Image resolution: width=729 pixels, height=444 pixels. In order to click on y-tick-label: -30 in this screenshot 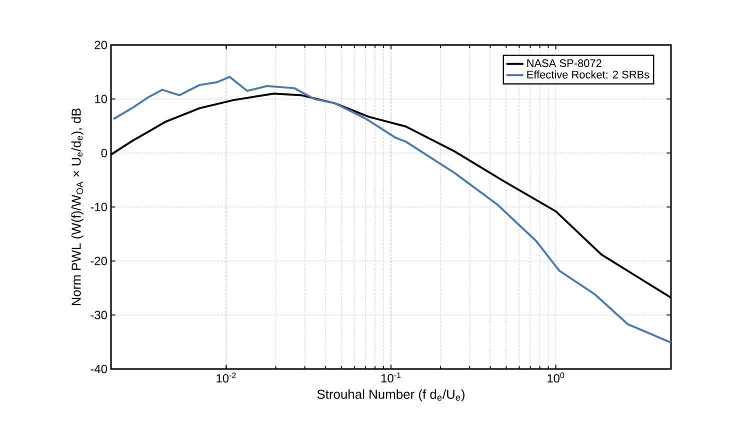, I will do `click(99, 315)`.